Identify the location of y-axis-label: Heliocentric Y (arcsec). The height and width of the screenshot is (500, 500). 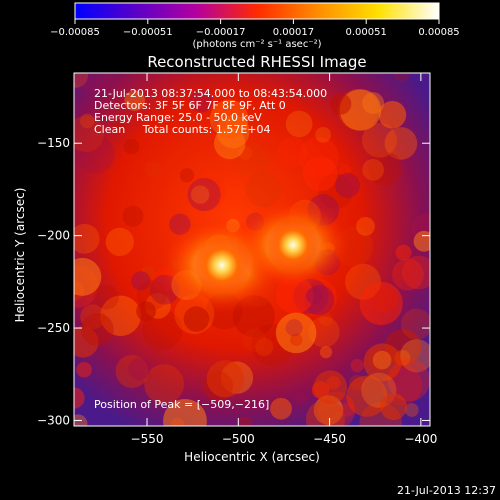
(20, 255).